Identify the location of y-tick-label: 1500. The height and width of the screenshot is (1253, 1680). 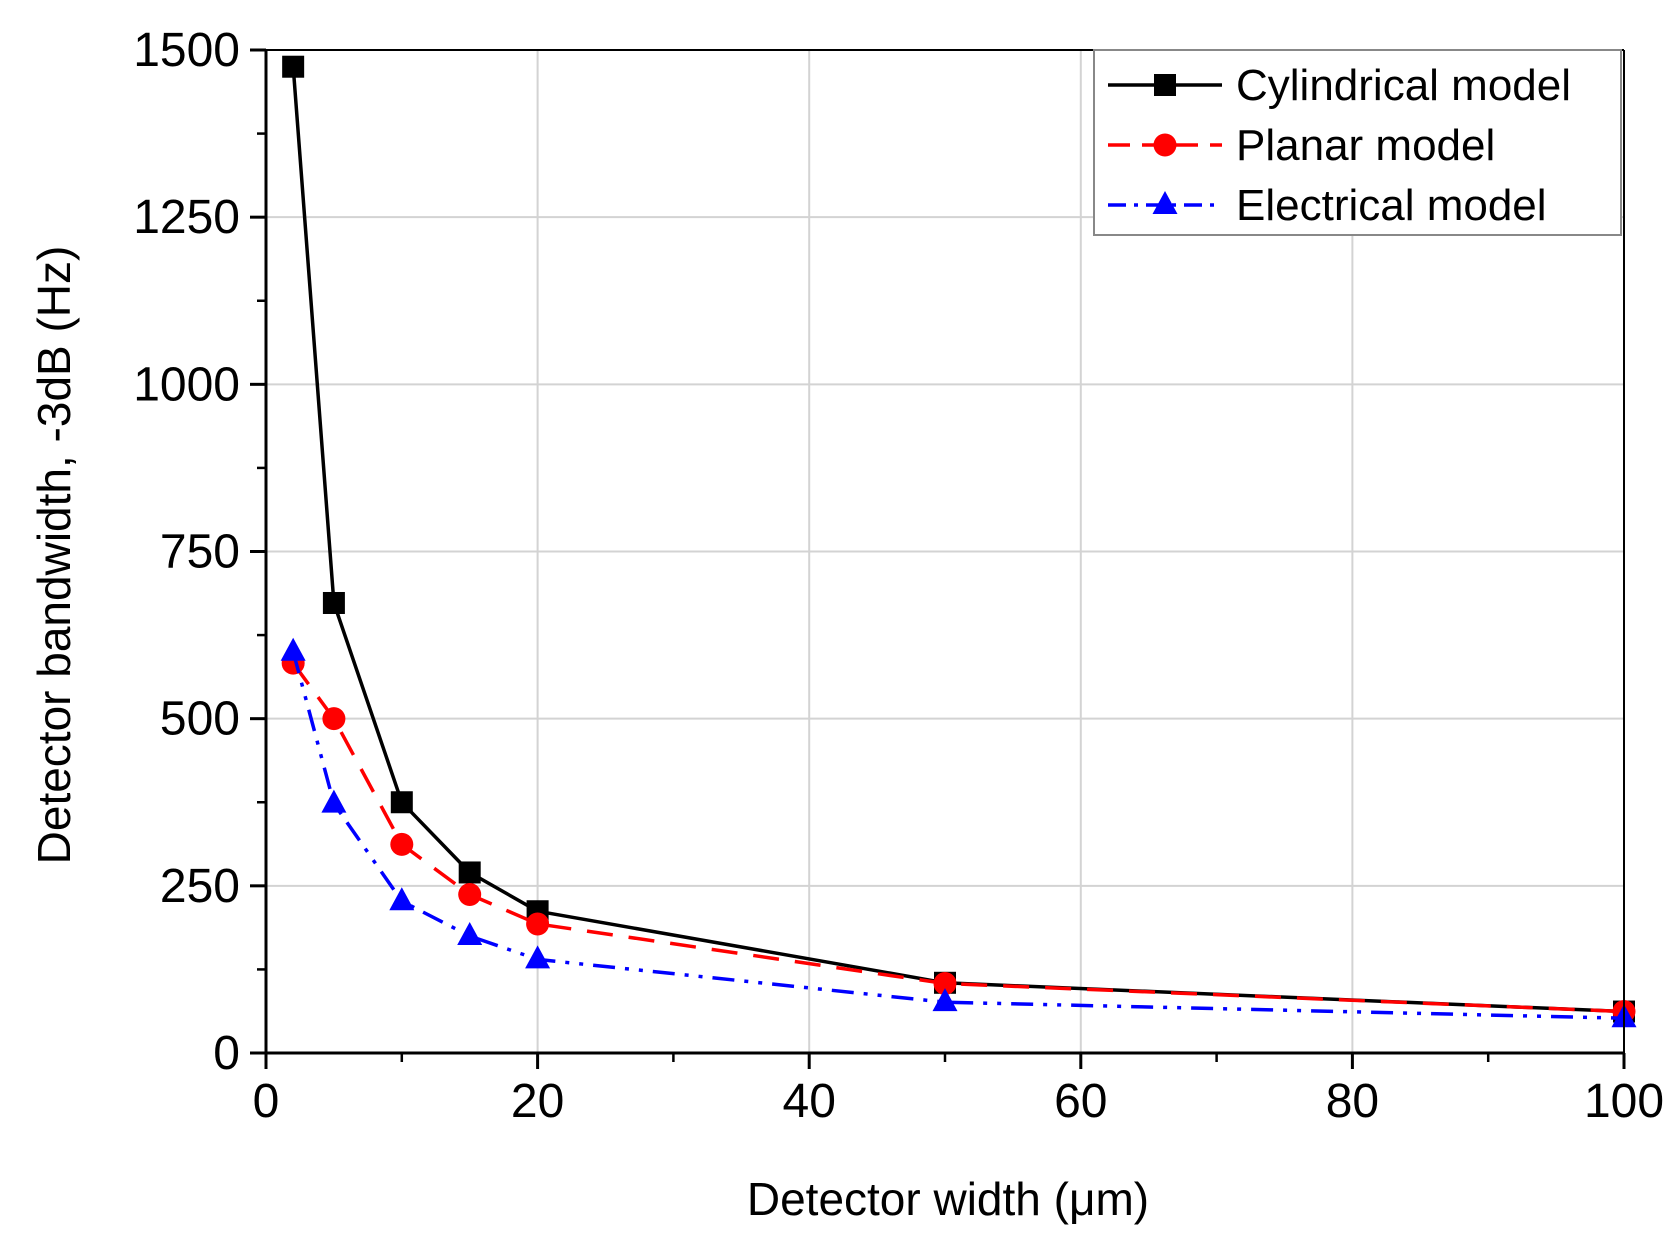
(186, 50).